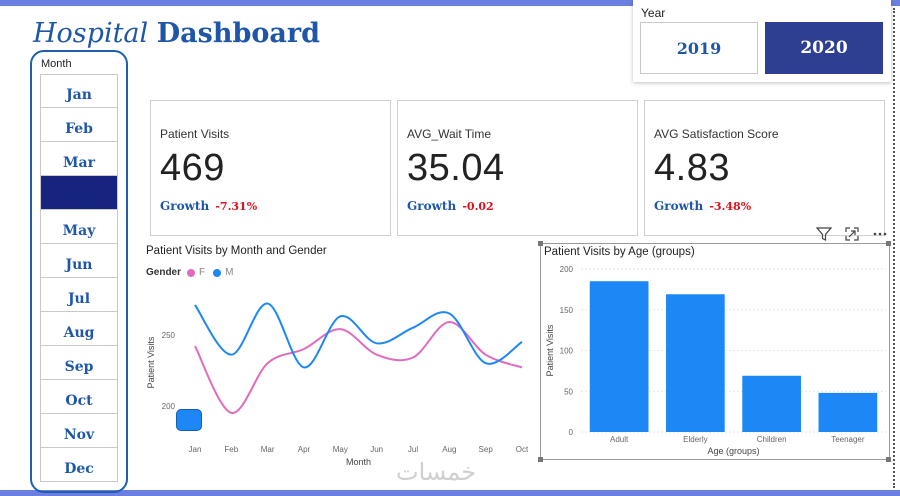 This screenshot has width=900, height=496. What do you see at coordinates (449, 134) in the screenshot?
I see `kpi-label: AVG_Wait Time` at bounding box center [449, 134].